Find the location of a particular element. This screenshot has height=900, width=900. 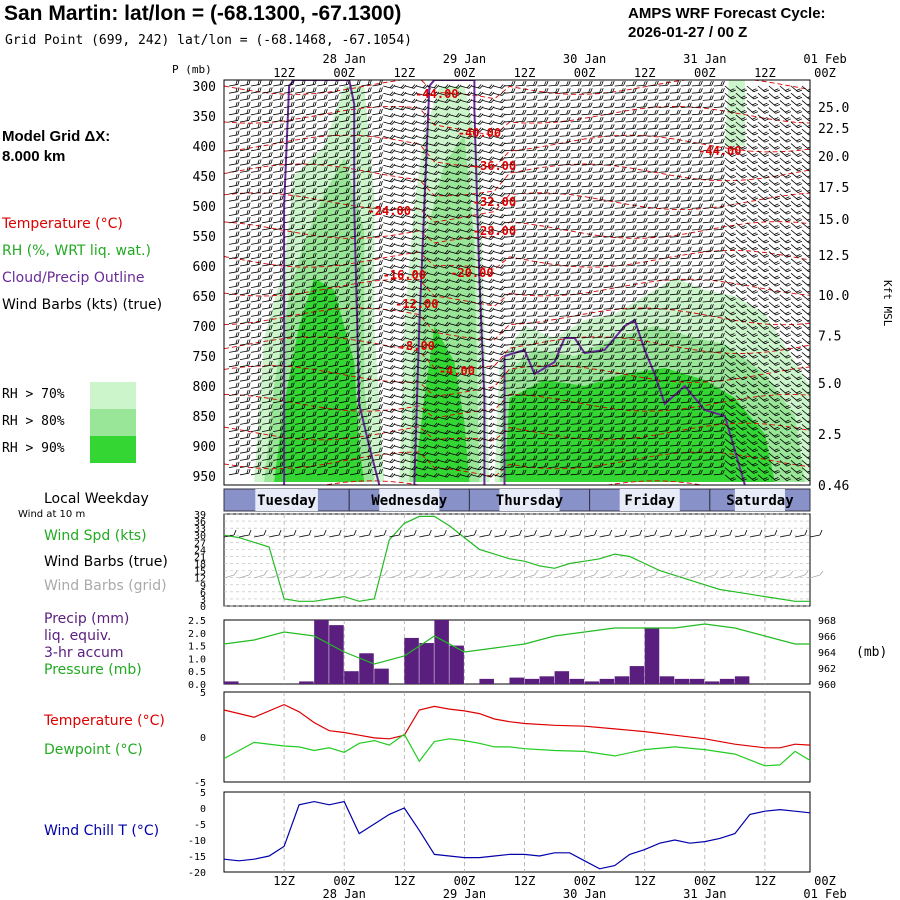

legend-dewpoint: Dewpoint (°C) is located at coordinates (93, 750).